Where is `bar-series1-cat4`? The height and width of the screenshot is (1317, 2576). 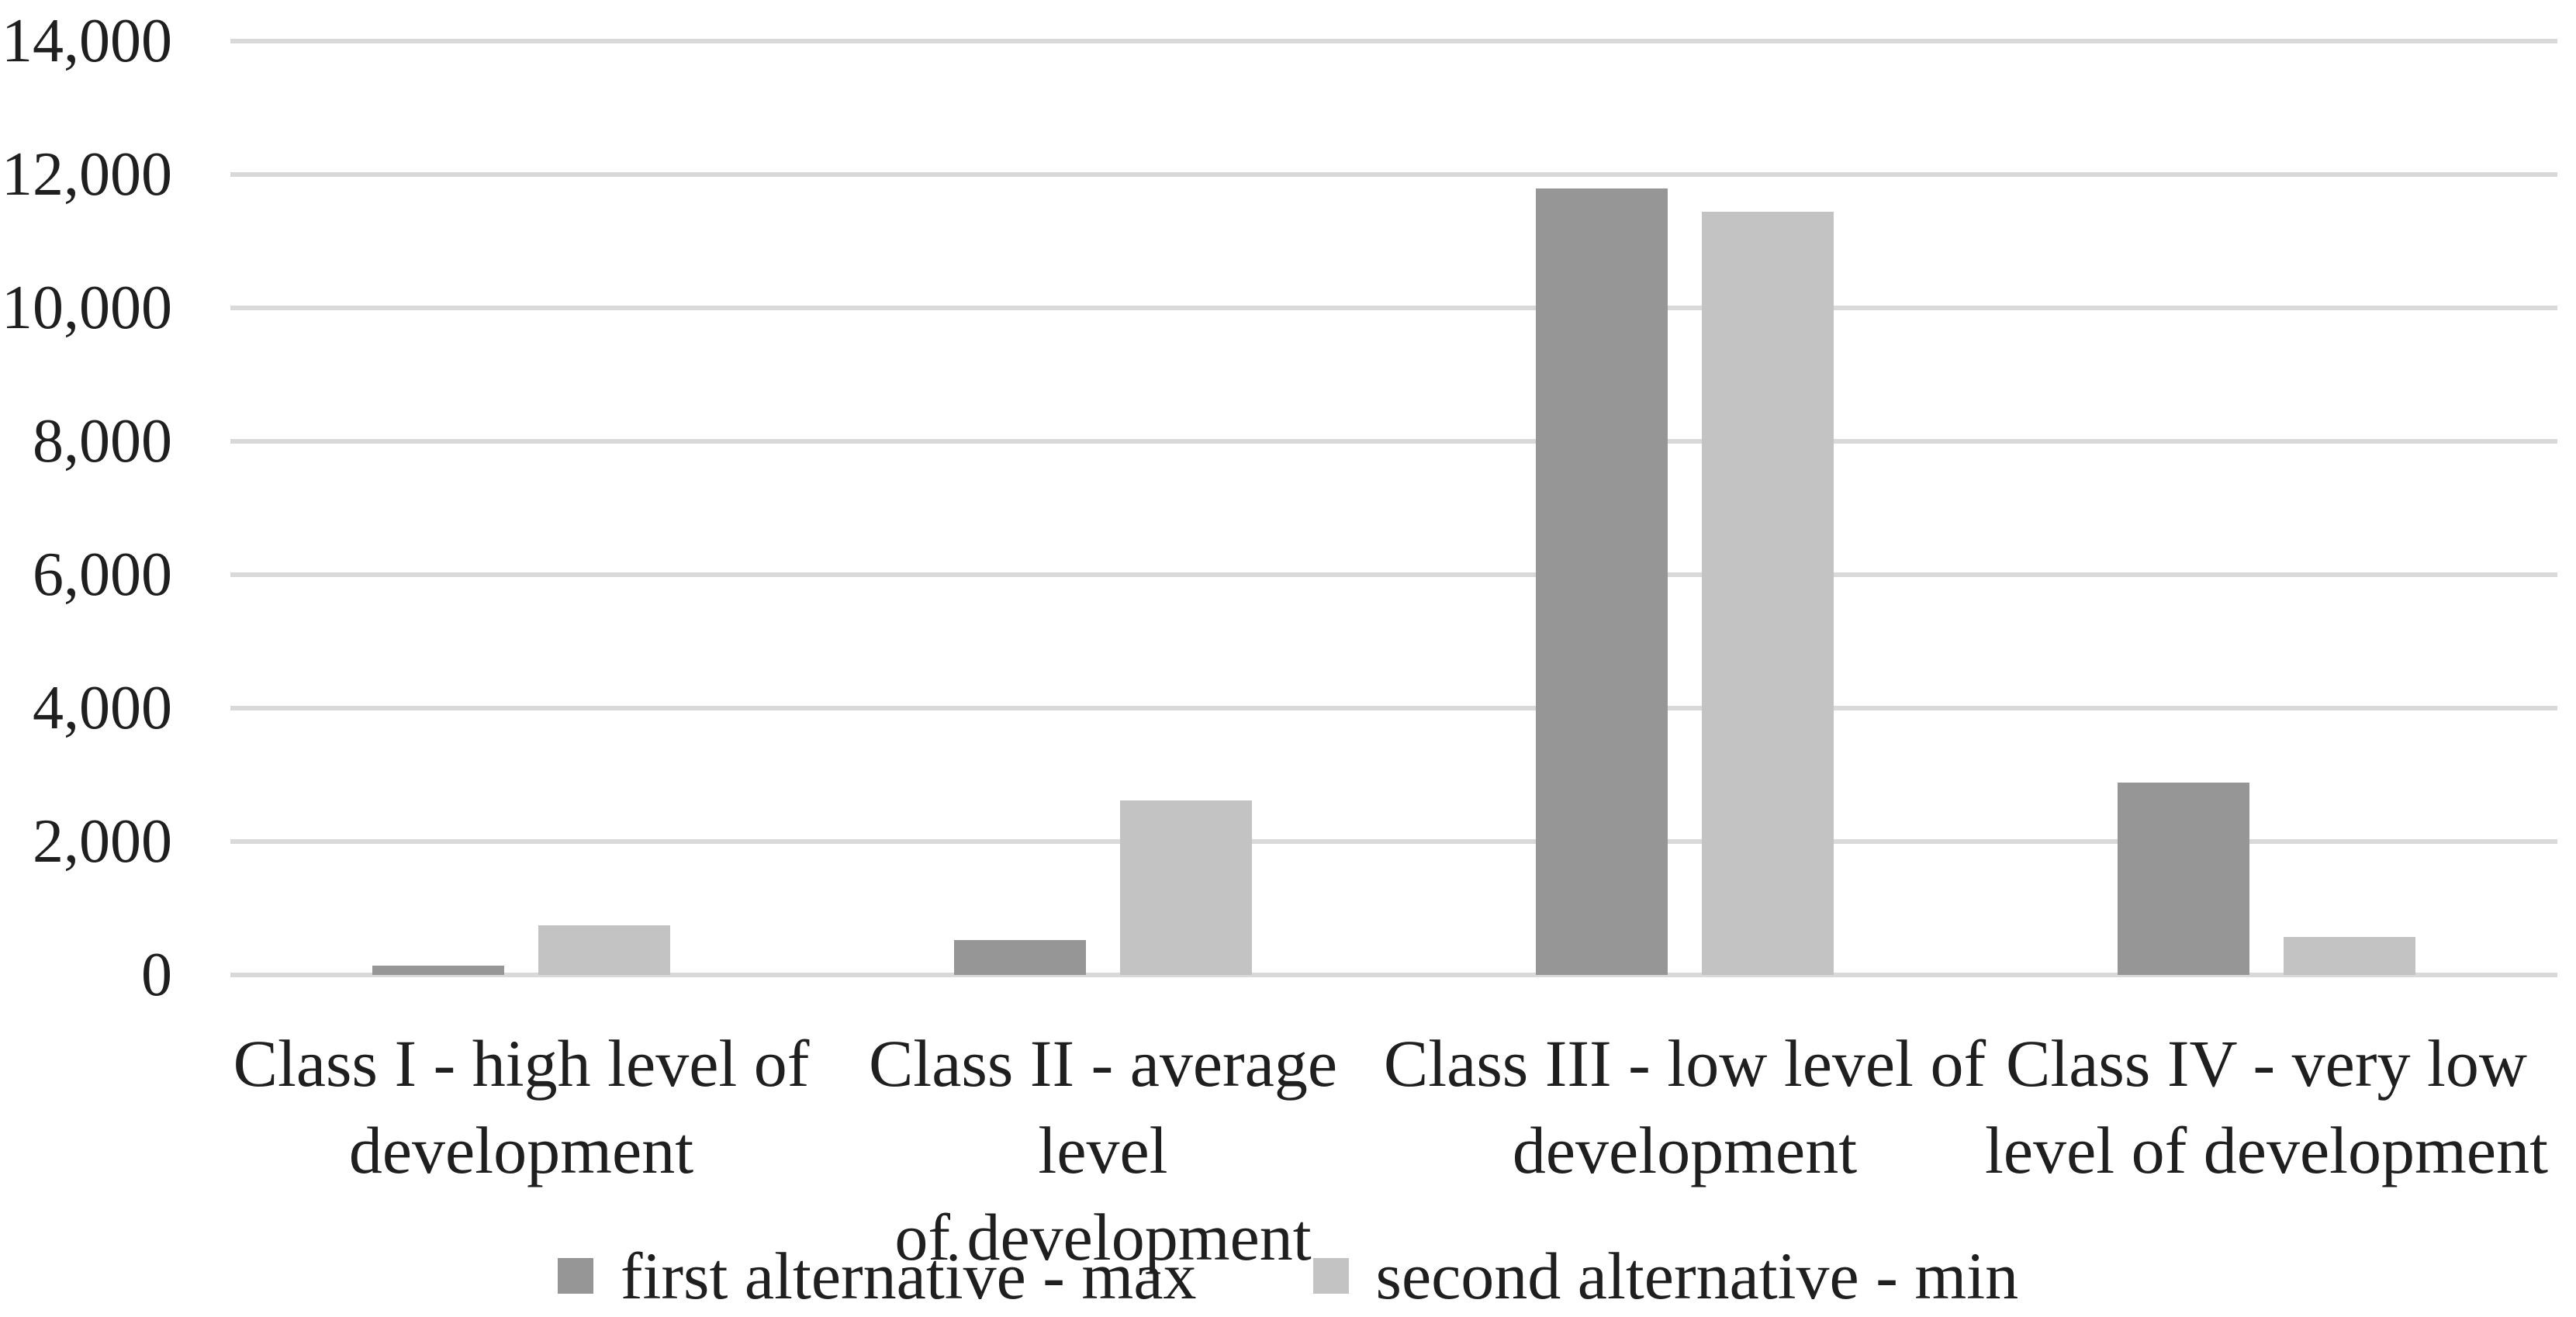
bar-series1-cat4 is located at coordinates (2183, 879).